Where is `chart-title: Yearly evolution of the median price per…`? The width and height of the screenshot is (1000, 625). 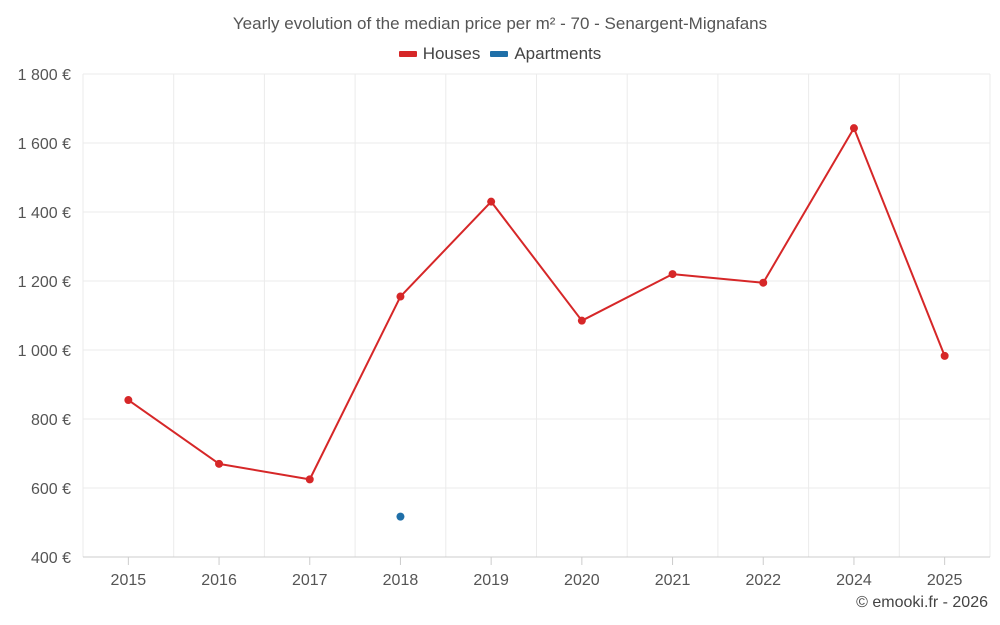 chart-title: Yearly evolution of the median price per… is located at coordinates (500, 23).